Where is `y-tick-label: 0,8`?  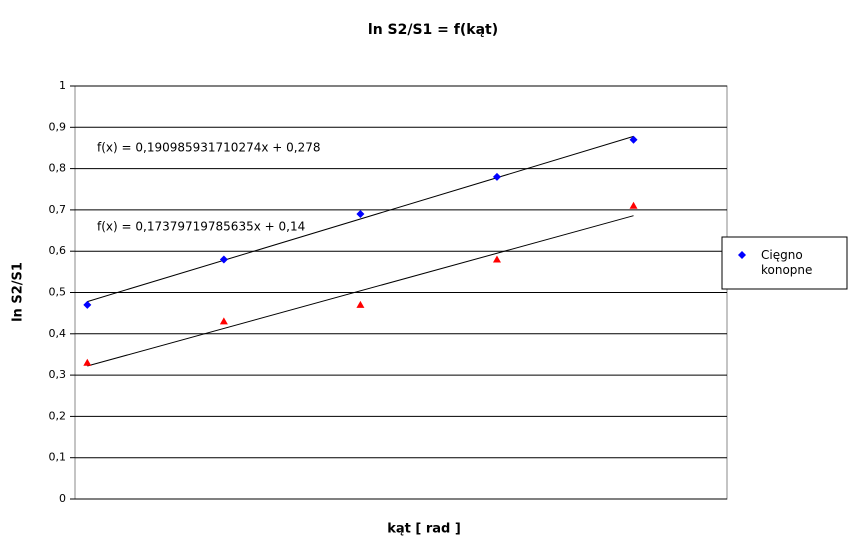 y-tick-label: 0,8 is located at coordinates (58, 168).